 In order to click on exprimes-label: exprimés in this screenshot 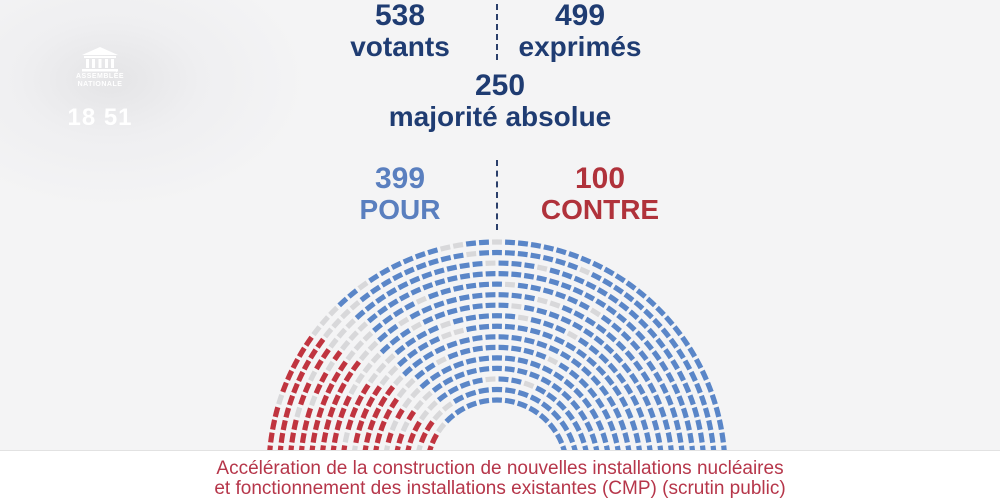, I will do `click(580, 46)`.